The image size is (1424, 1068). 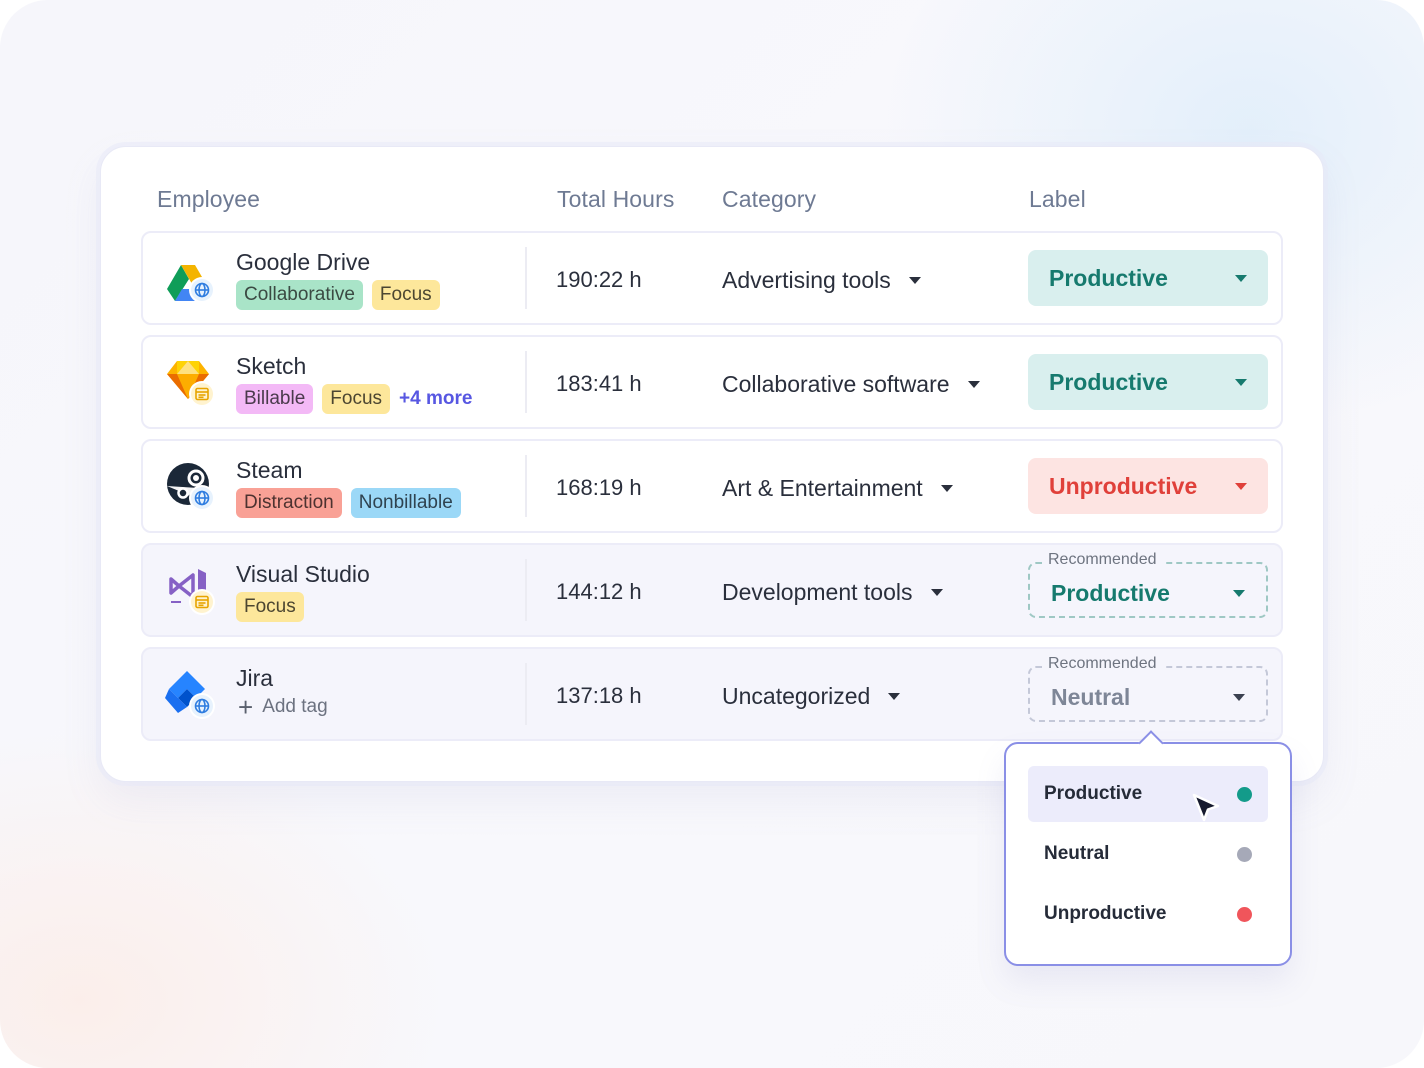 What do you see at coordinates (436, 398) in the screenshot?
I see `more-tags-link: +4 more` at bounding box center [436, 398].